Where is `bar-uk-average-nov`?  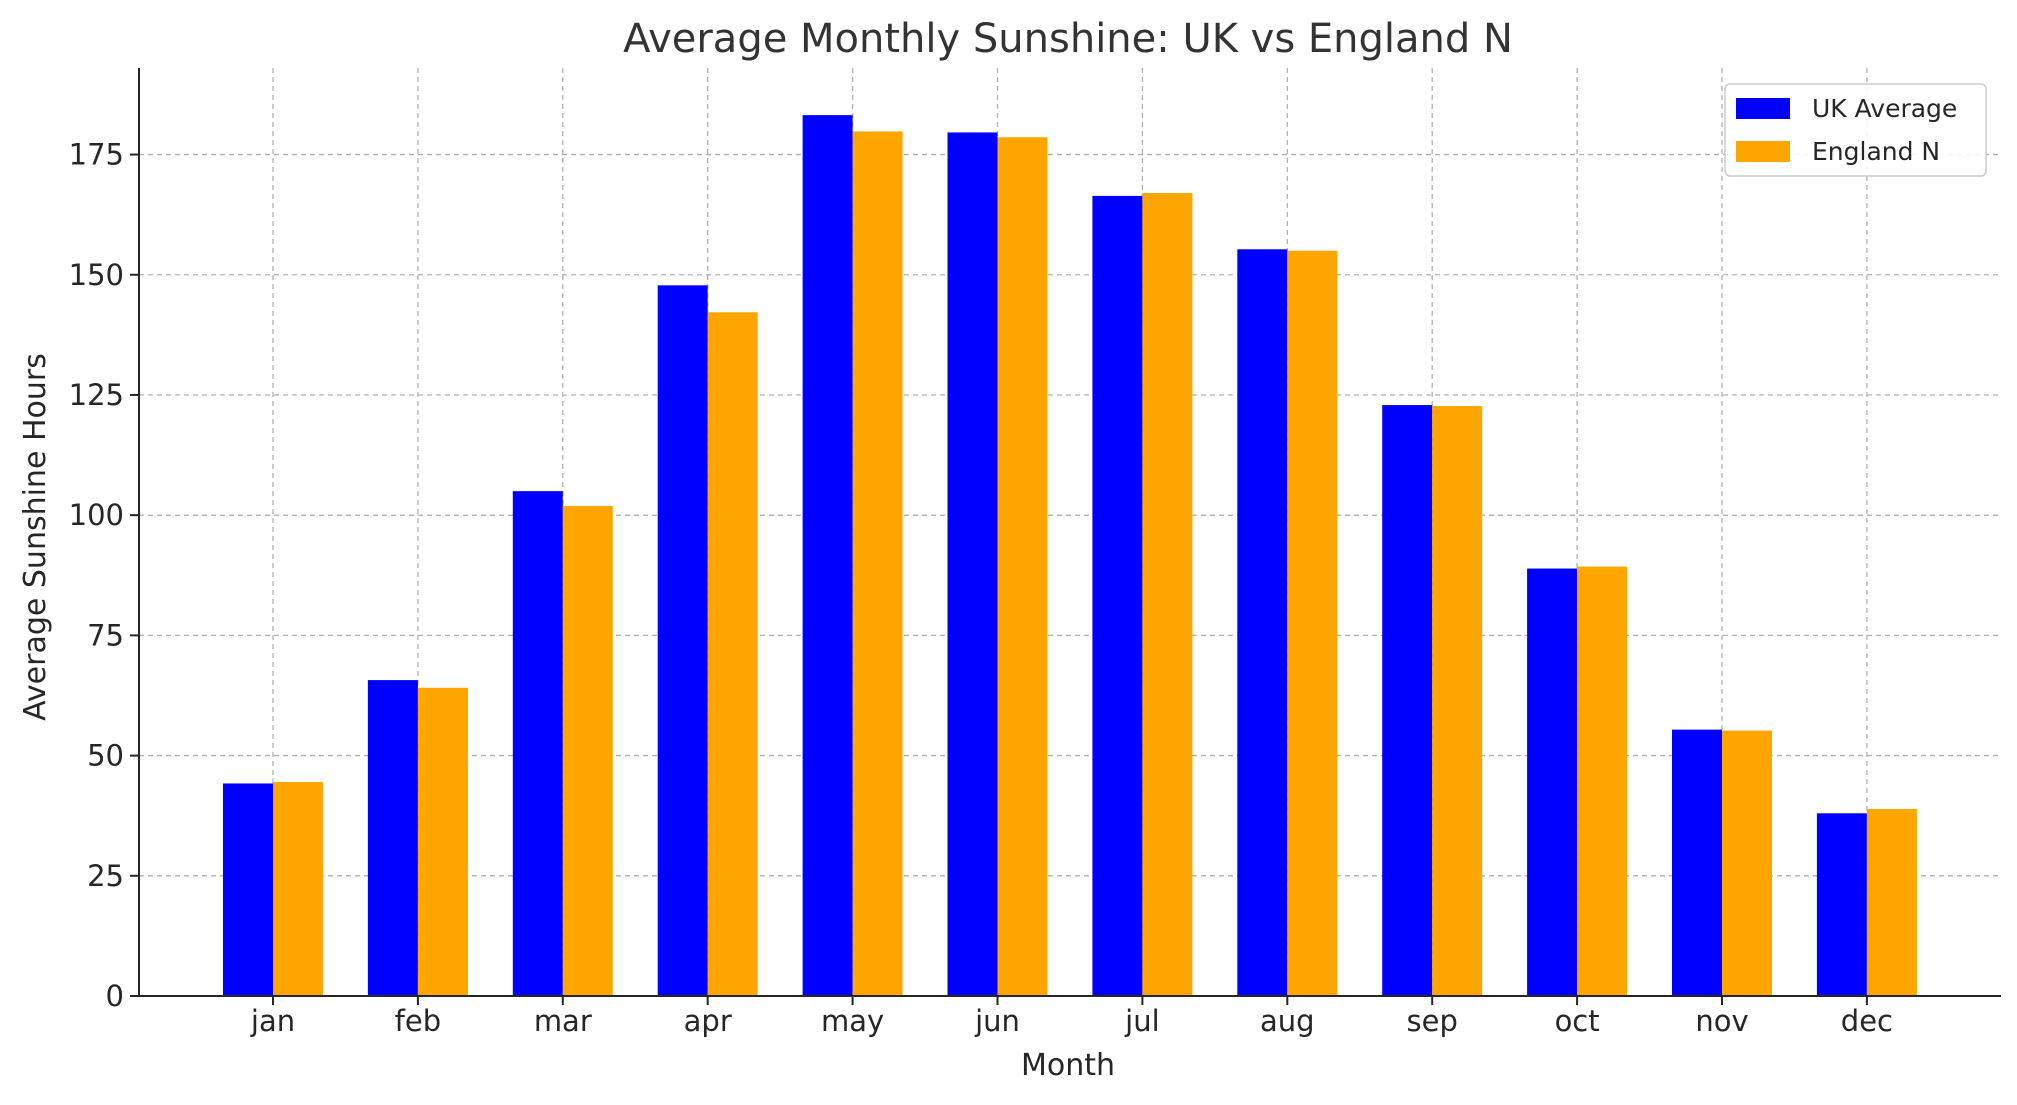 bar-uk-average-nov is located at coordinates (1697, 862).